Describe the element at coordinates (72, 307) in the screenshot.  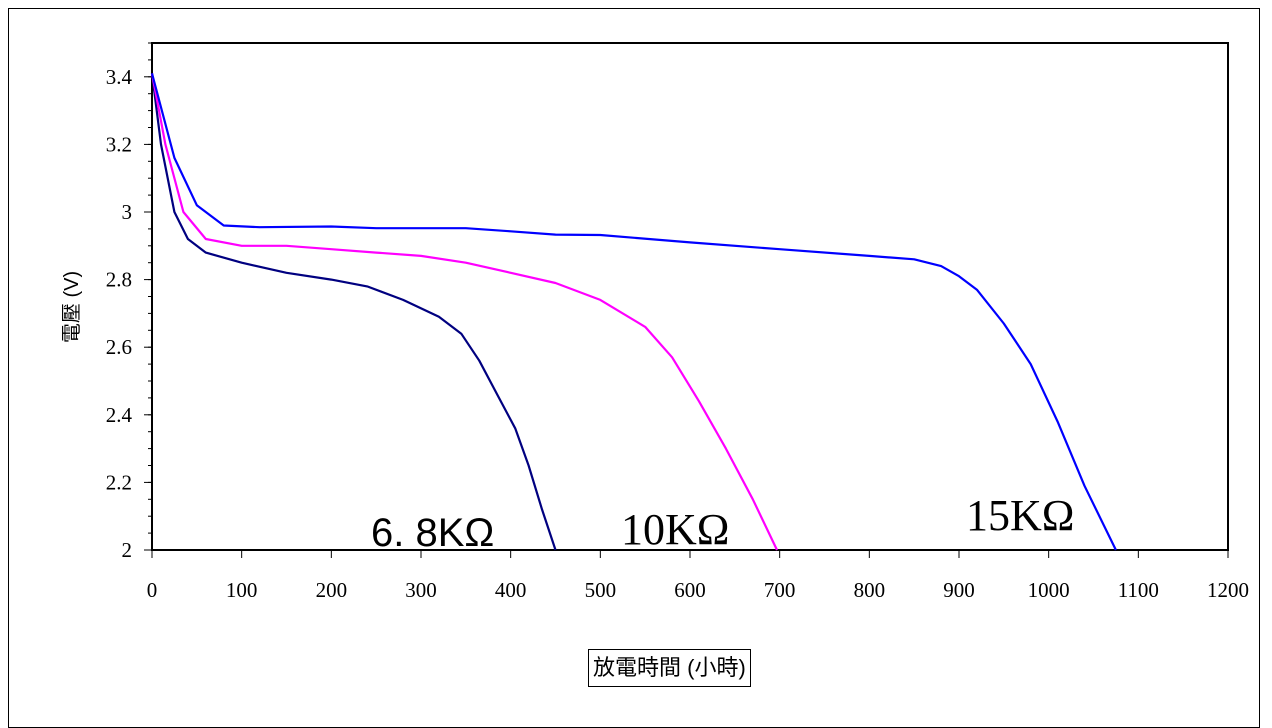
I see `y-axis-label: 電壓 (V)` at that location.